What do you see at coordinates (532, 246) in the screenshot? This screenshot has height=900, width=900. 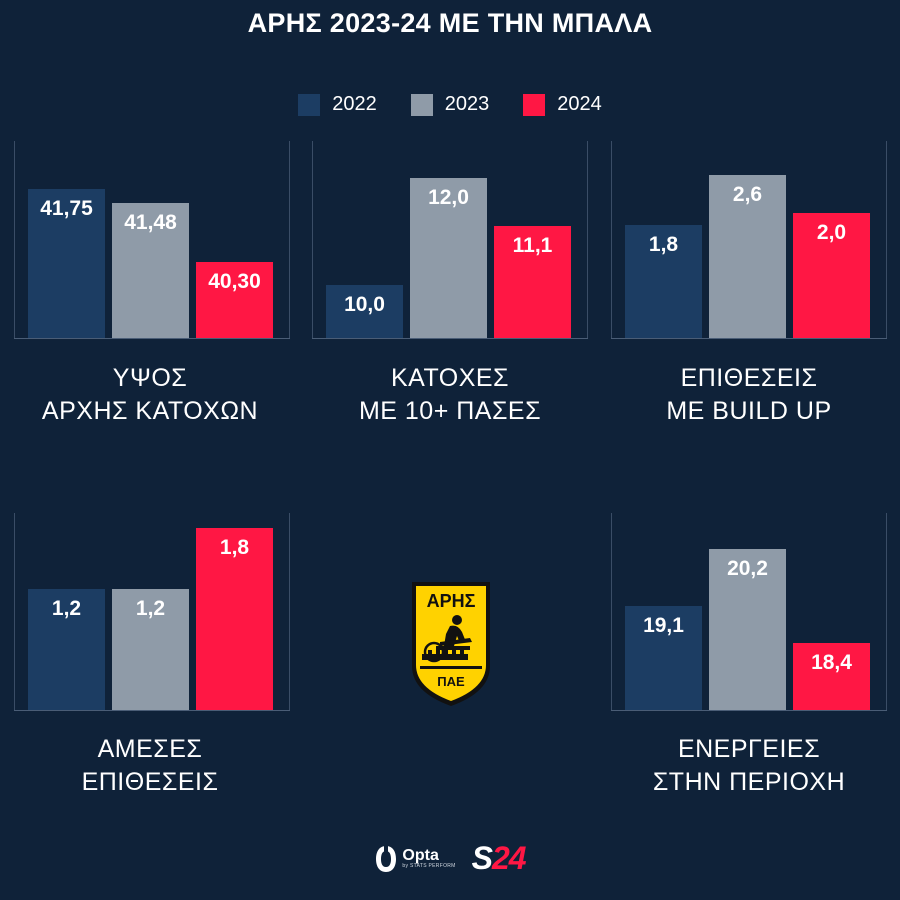 I see `data-label-2024: 11,1` at bounding box center [532, 246].